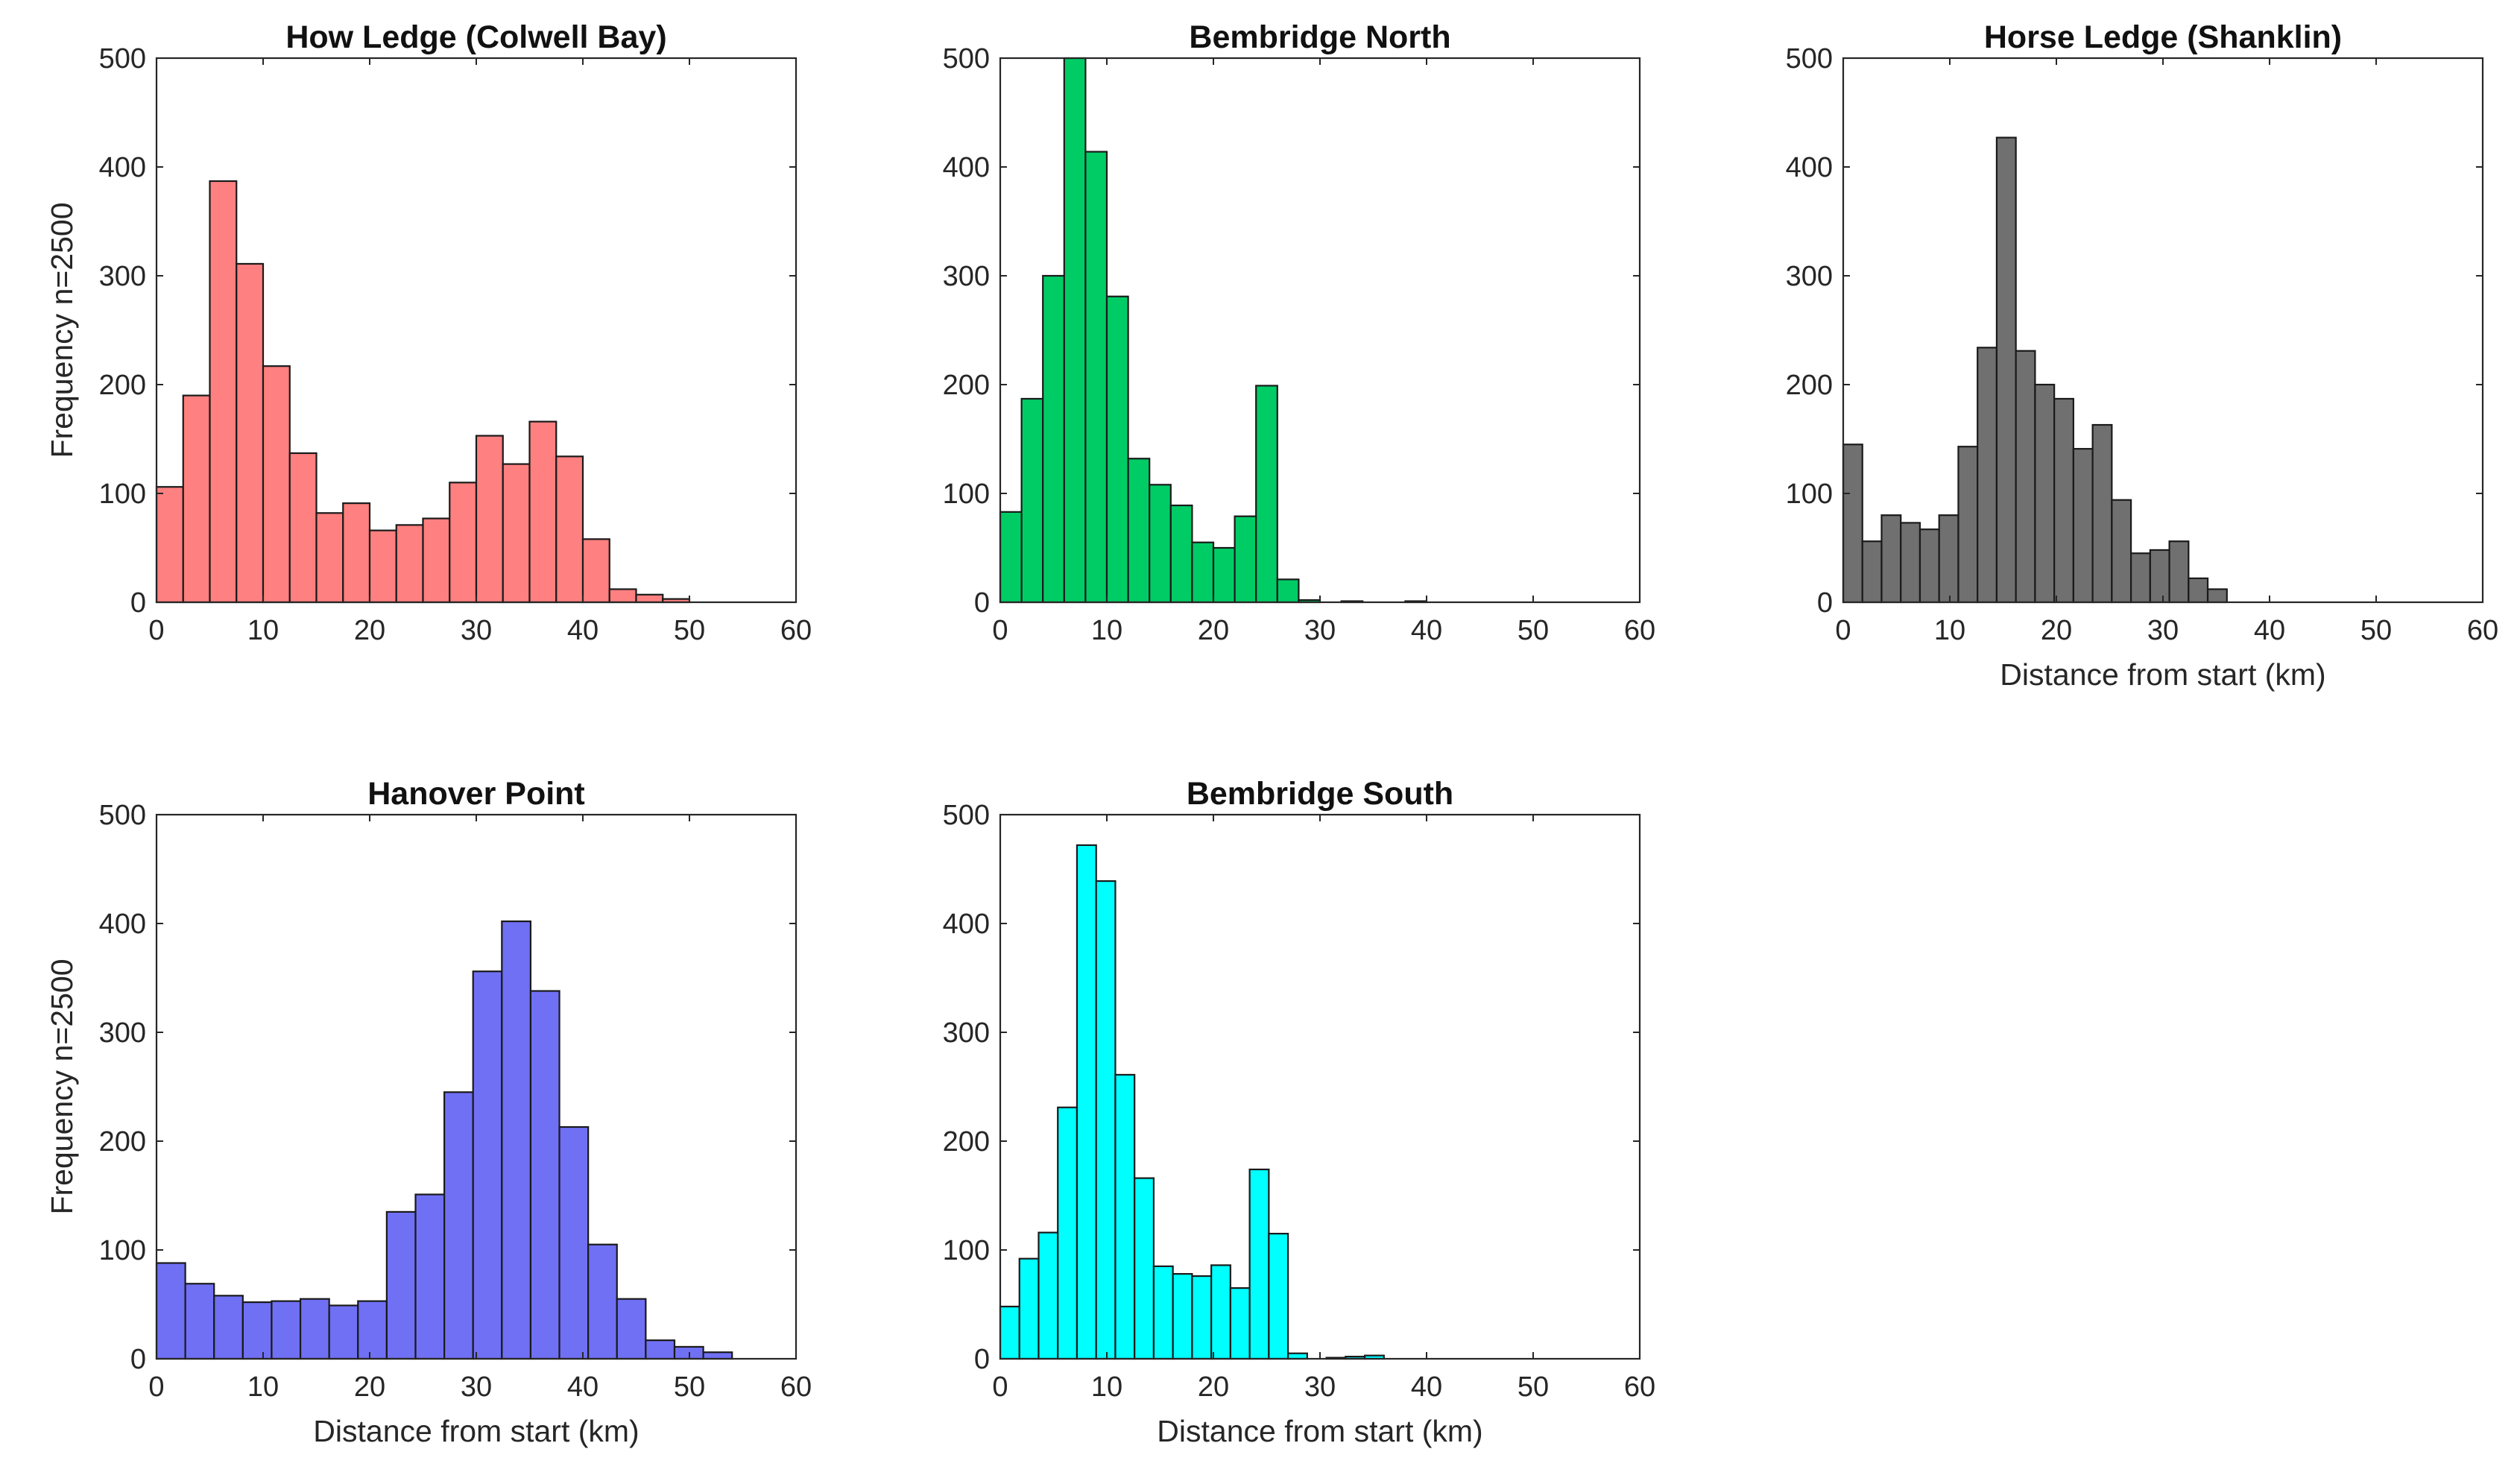 The width and height of the screenshot is (2517, 1484). I want to click on x-tick-label: 50, so click(1533, 1387).